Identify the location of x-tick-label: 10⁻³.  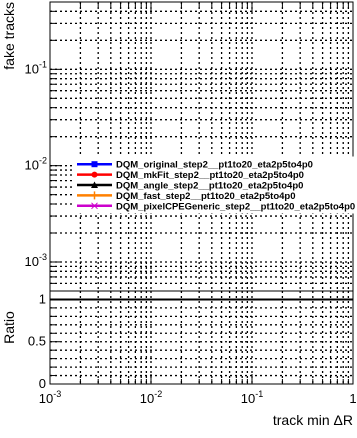
(50, 397).